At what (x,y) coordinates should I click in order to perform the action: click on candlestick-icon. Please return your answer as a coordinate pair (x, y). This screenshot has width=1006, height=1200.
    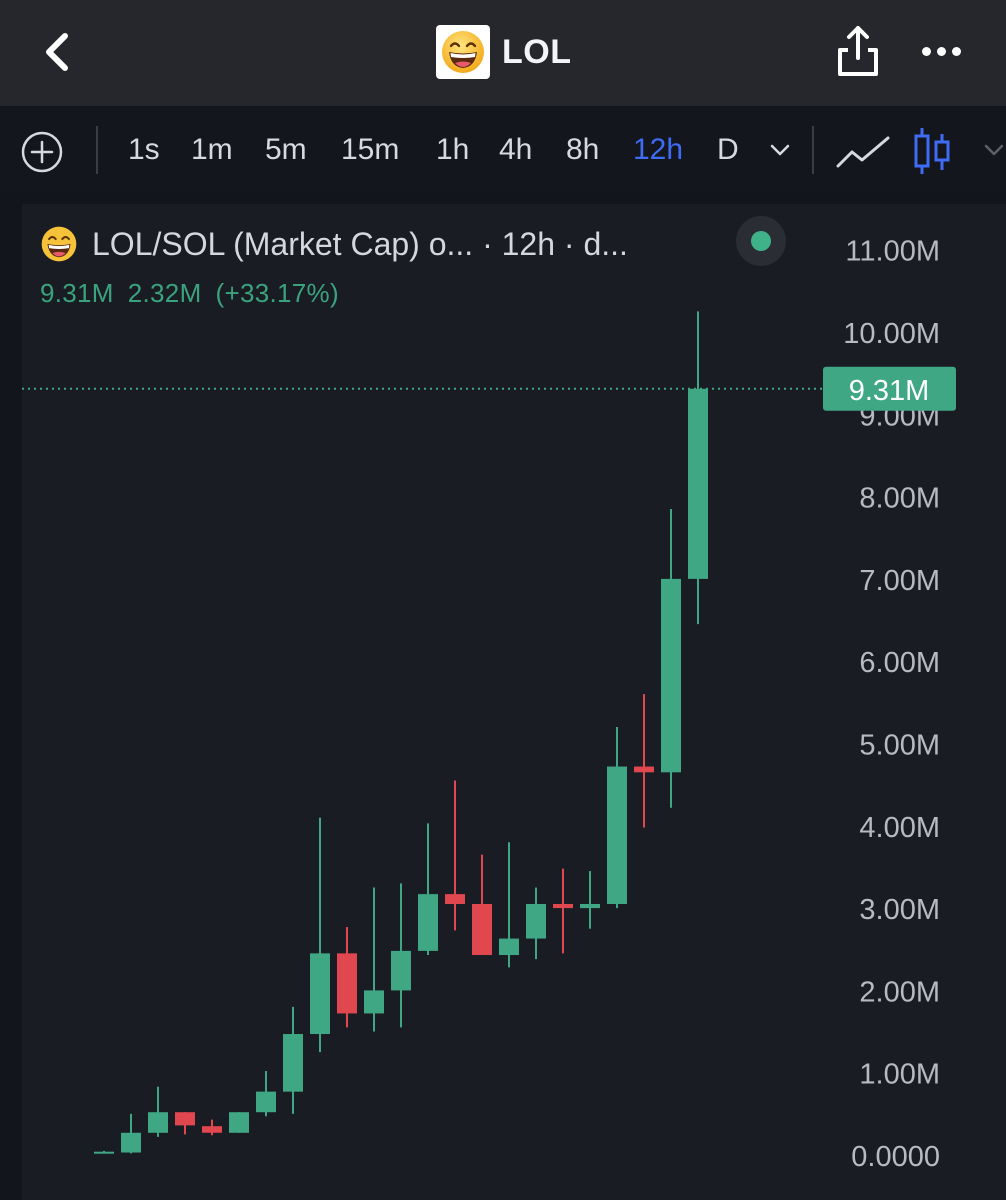
    Looking at the image, I should click on (932, 151).